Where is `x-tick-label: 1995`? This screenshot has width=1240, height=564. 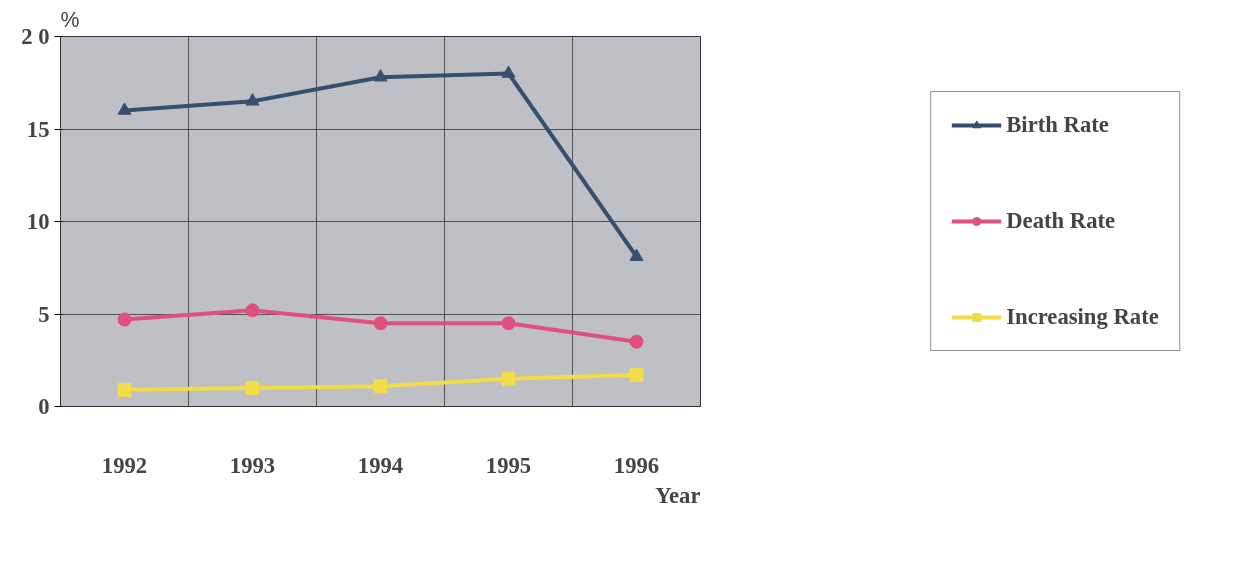
x-tick-label: 1995 is located at coordinates (508, 465).